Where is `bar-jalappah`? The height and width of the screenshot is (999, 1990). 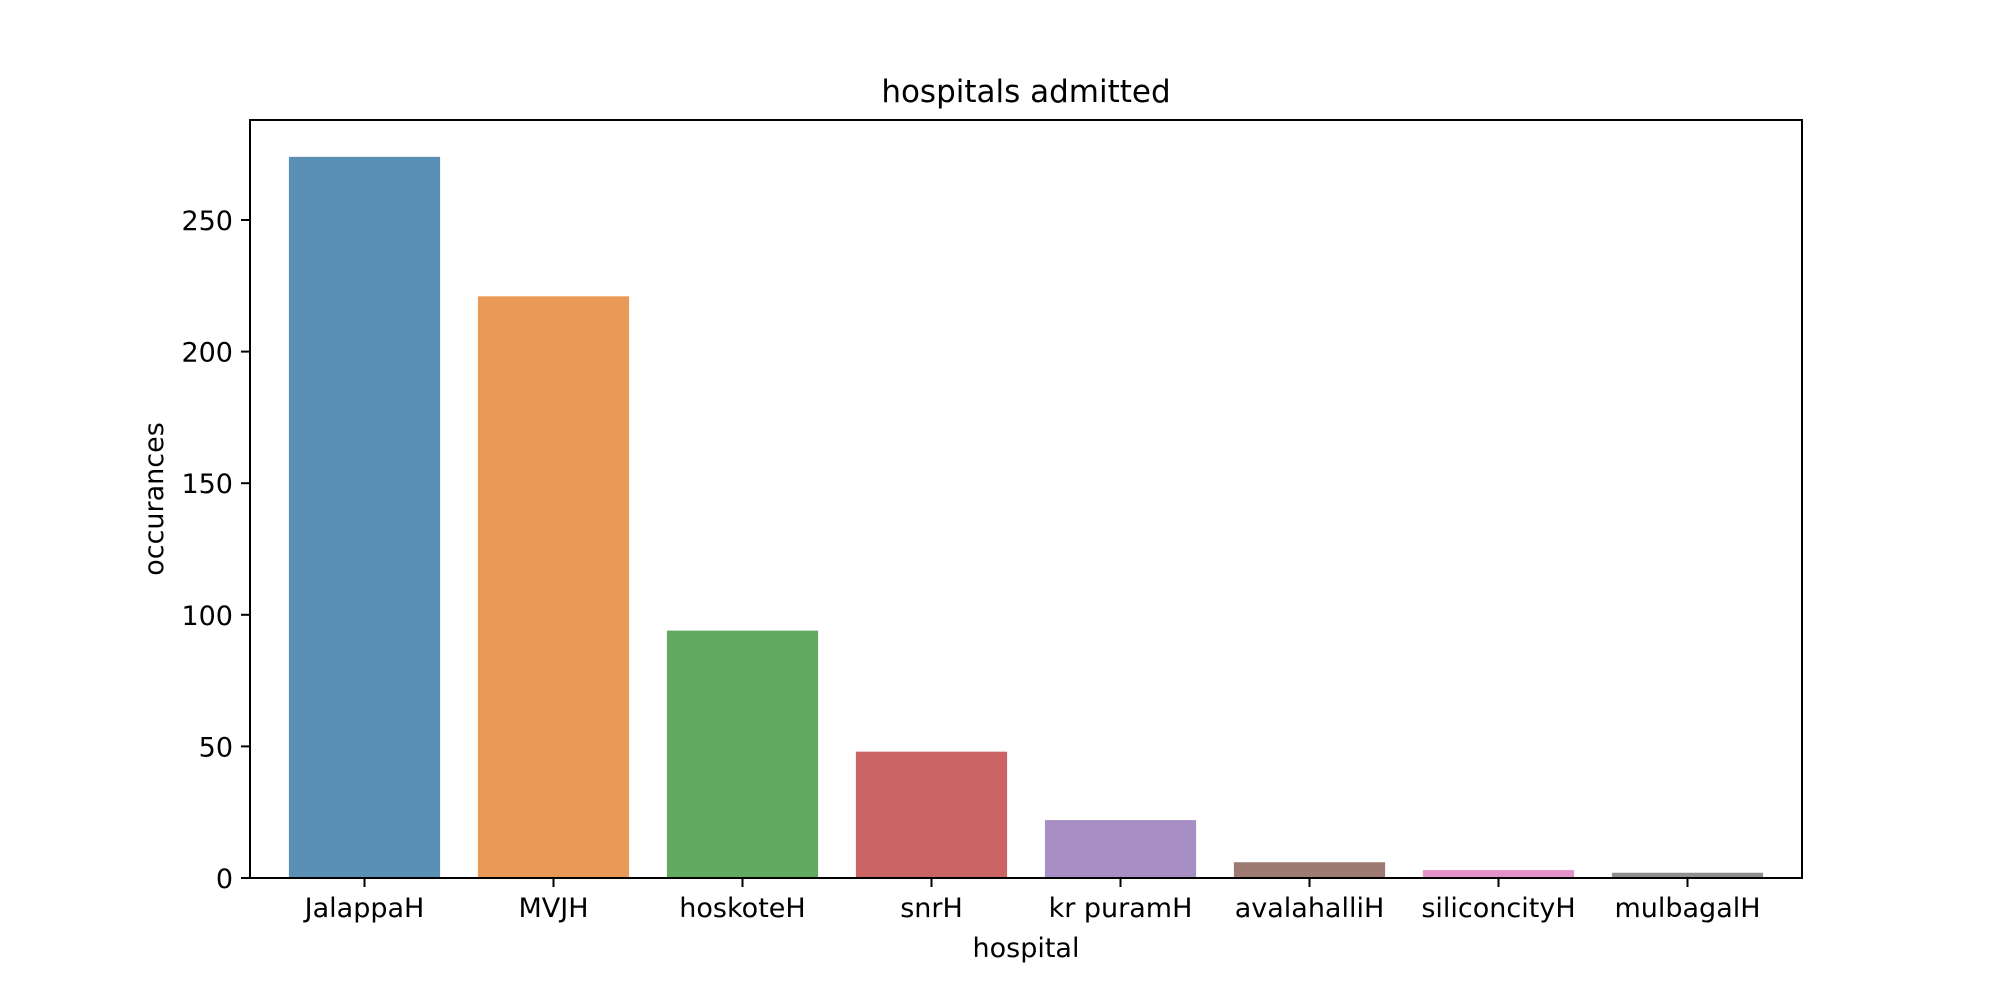 bar-jalappah is located at coordinates (364, 517).